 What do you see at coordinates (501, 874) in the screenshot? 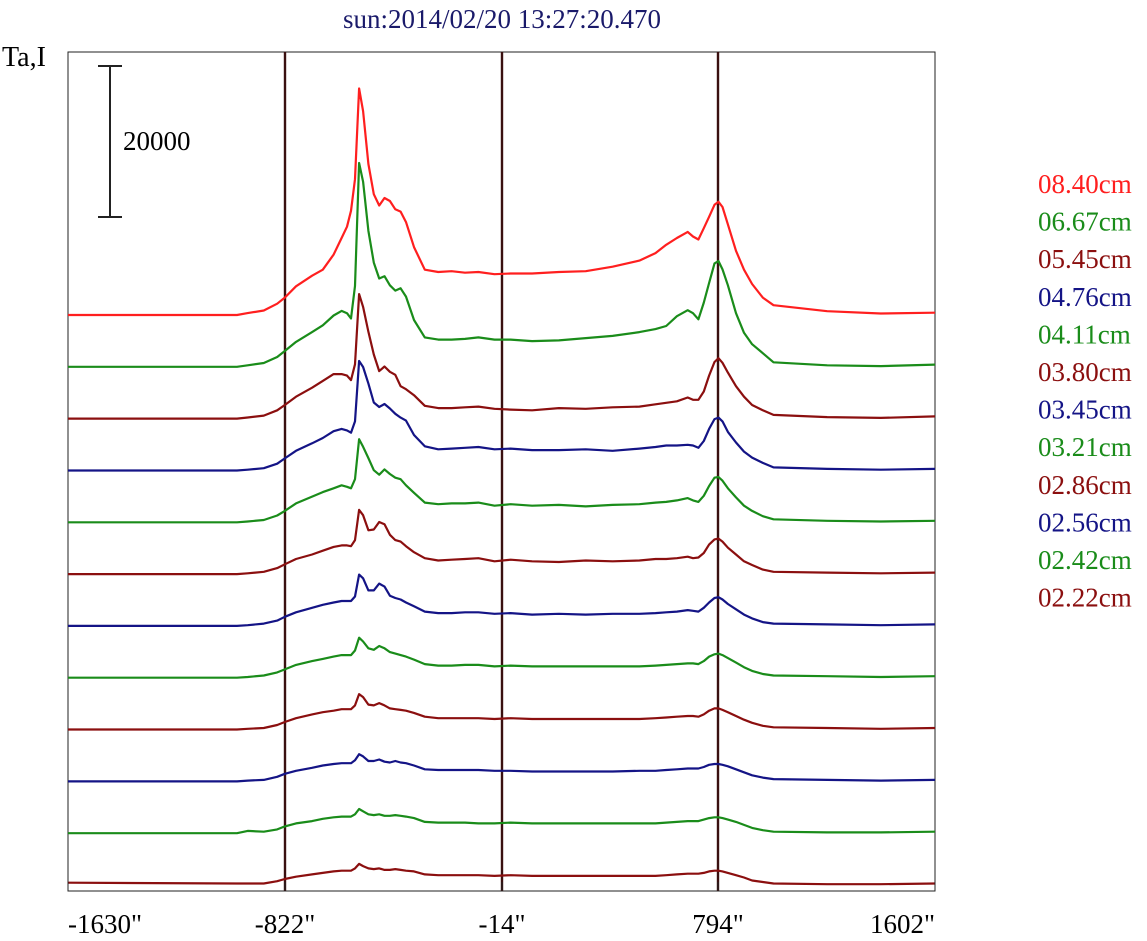
I see `series-line-02-22cm` at bounding box center [501, 874].